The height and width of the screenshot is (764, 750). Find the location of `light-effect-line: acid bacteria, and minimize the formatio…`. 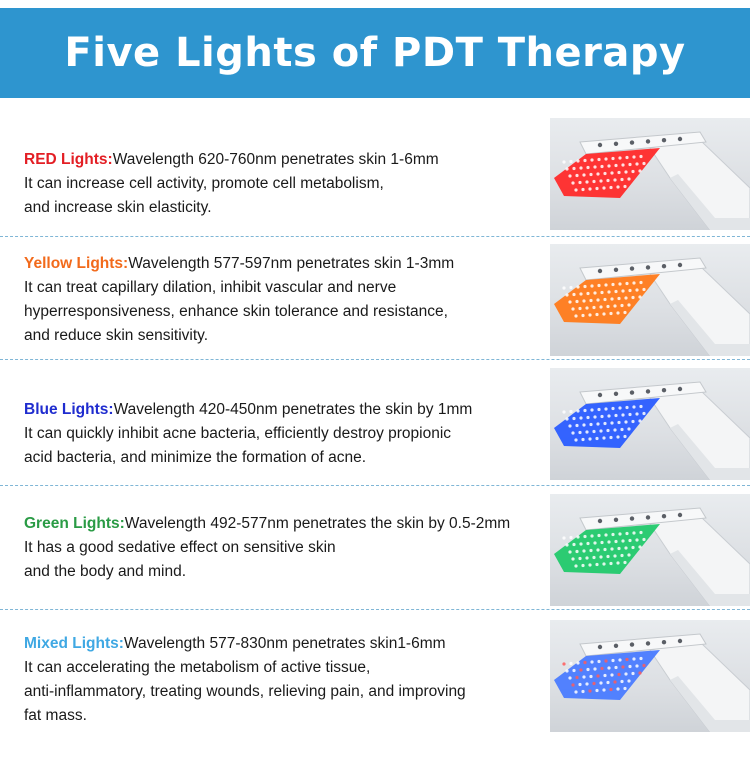

light-effect-line: acid bacteria, and minimize the formatio… is located at coordinates (195, 457).